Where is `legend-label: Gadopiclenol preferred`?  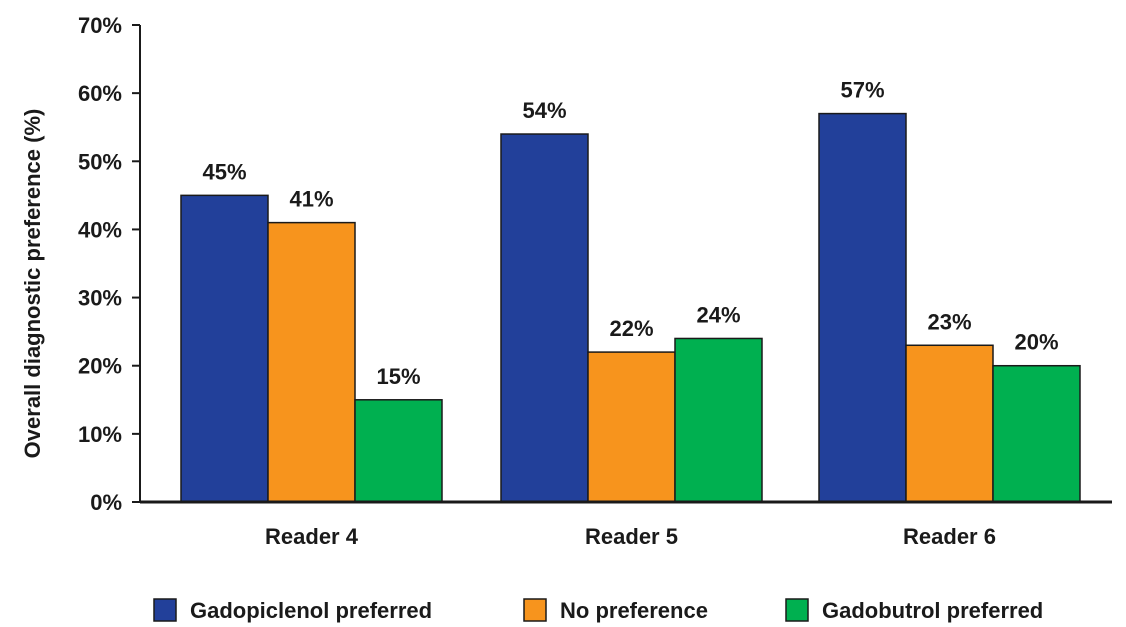 legend-label: Gadopiclenol preferred is located at coordinates (311, 610).